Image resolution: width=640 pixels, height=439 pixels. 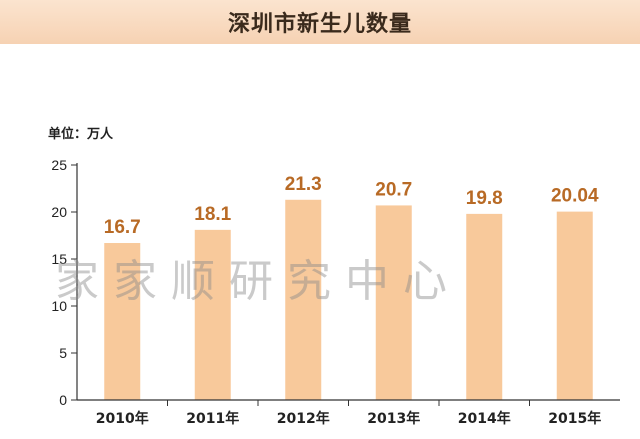 I want to click on y-tick-label: 20, so click(x=59, y=212).